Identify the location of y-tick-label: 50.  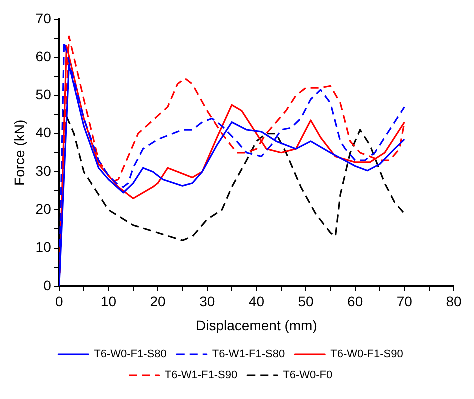
(44, 94).